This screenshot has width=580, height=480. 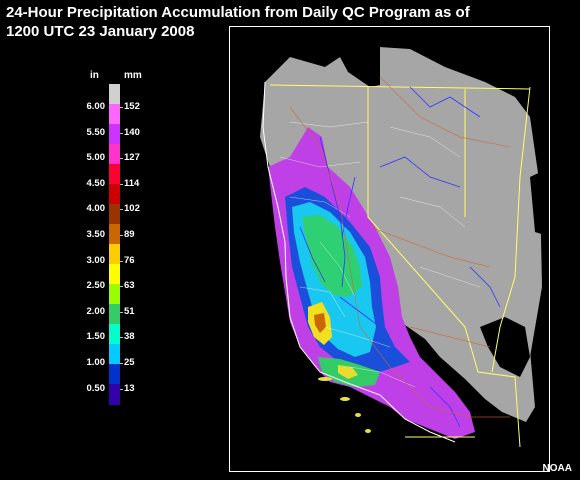 I want to click on ca-nv-border, so click(x=423, y=230).